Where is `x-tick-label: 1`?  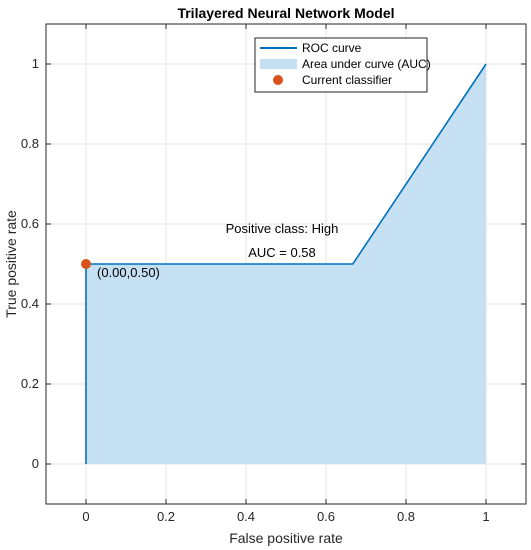 x-tick-label: 1 is located at coordinates (485, 516).